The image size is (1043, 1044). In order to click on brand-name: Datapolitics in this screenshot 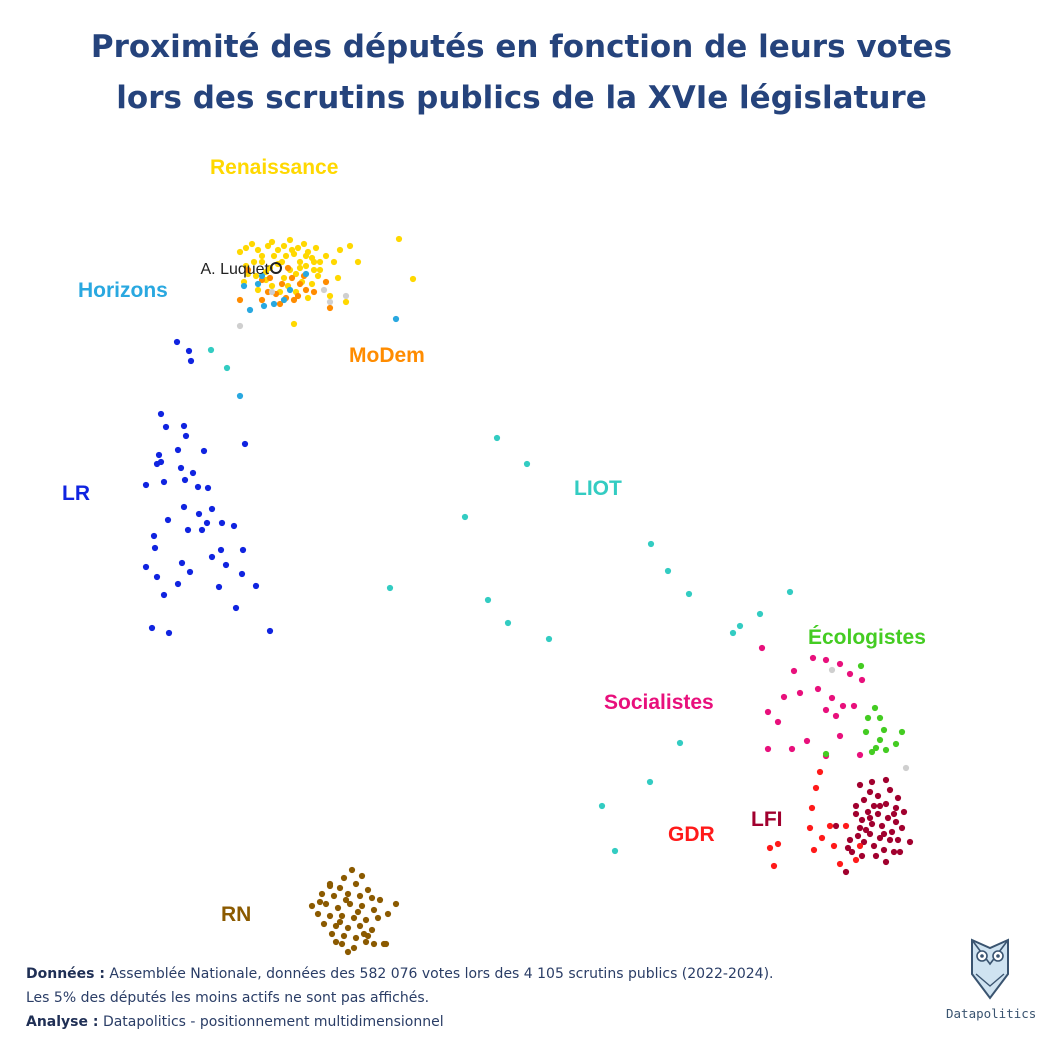, I will do `click(991, 1013)`.